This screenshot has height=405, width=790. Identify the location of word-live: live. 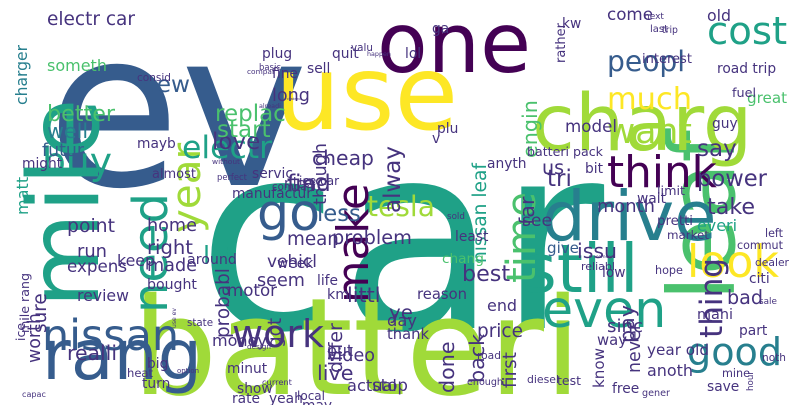
(335, 373).